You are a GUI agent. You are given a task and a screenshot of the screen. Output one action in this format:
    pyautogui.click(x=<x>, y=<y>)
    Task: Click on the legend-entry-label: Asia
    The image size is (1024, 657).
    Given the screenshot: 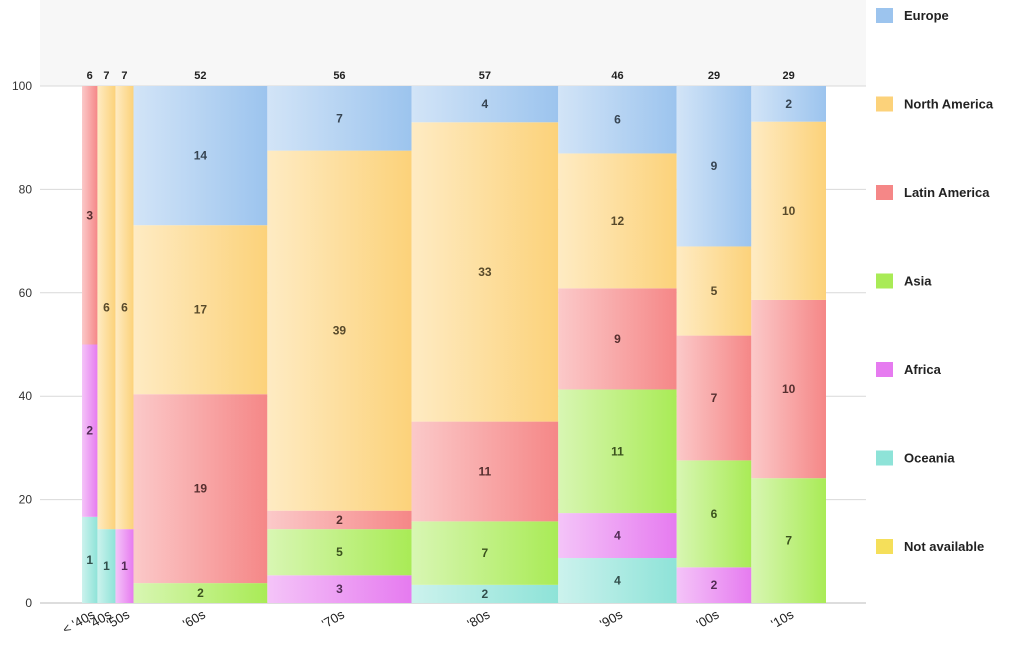 What is the action you would take?
    pyautogui.click(x=918, y=281)
    